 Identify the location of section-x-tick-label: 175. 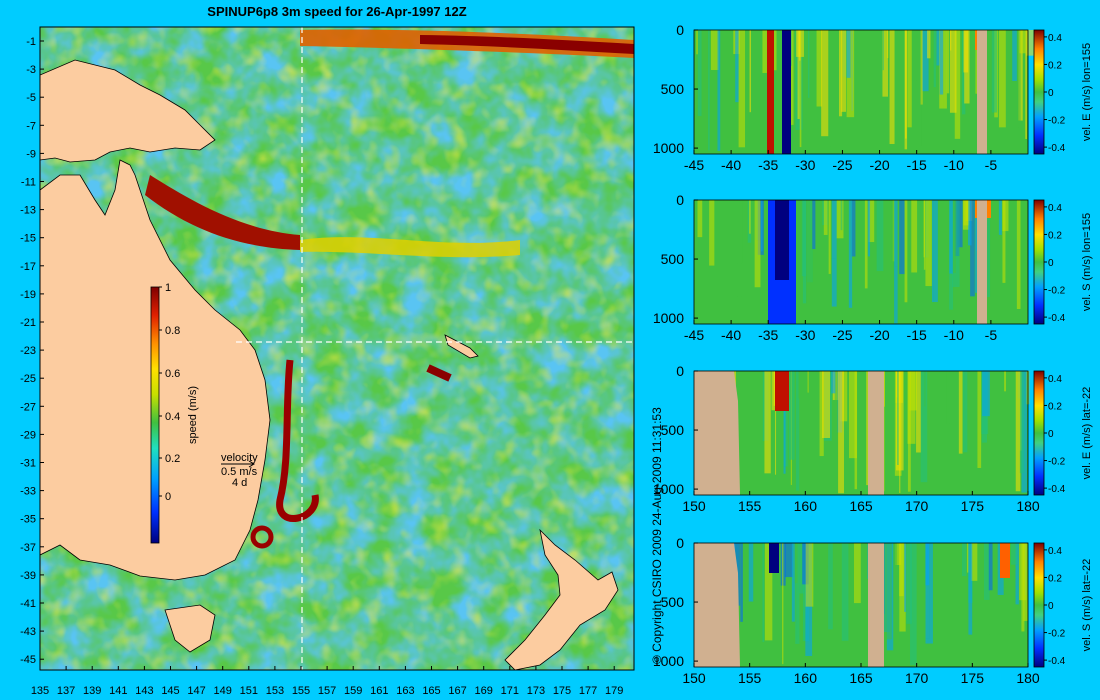
(973, 506).